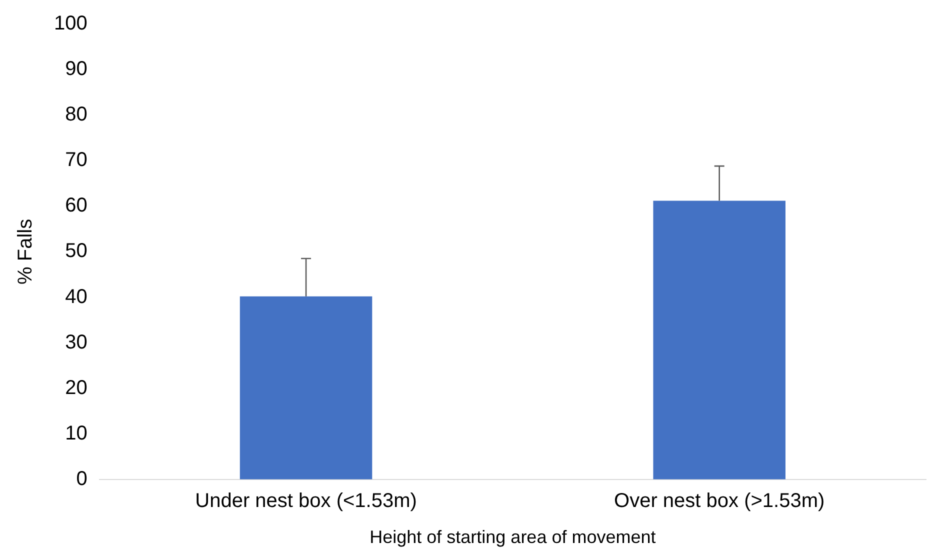 The height and width of the screenshot is (557, 934). What do you see at coordinates (306, 501) in the screenshot?
I see `x-tick-label: Under nest box (<1.53m)` at bounding box center [306, 501].